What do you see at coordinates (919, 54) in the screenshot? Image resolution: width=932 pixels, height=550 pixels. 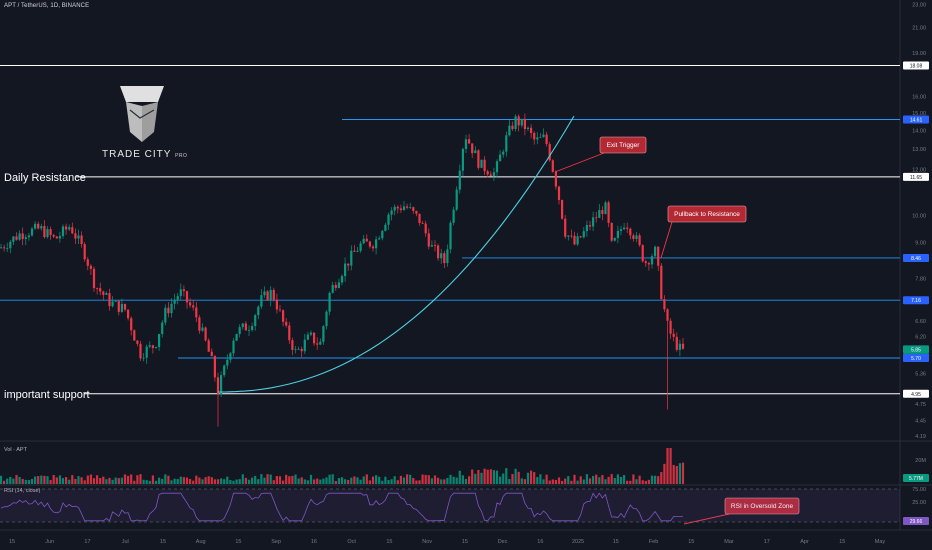 I see `price-tick-label: 19.00` at bounding box center [919, 54].